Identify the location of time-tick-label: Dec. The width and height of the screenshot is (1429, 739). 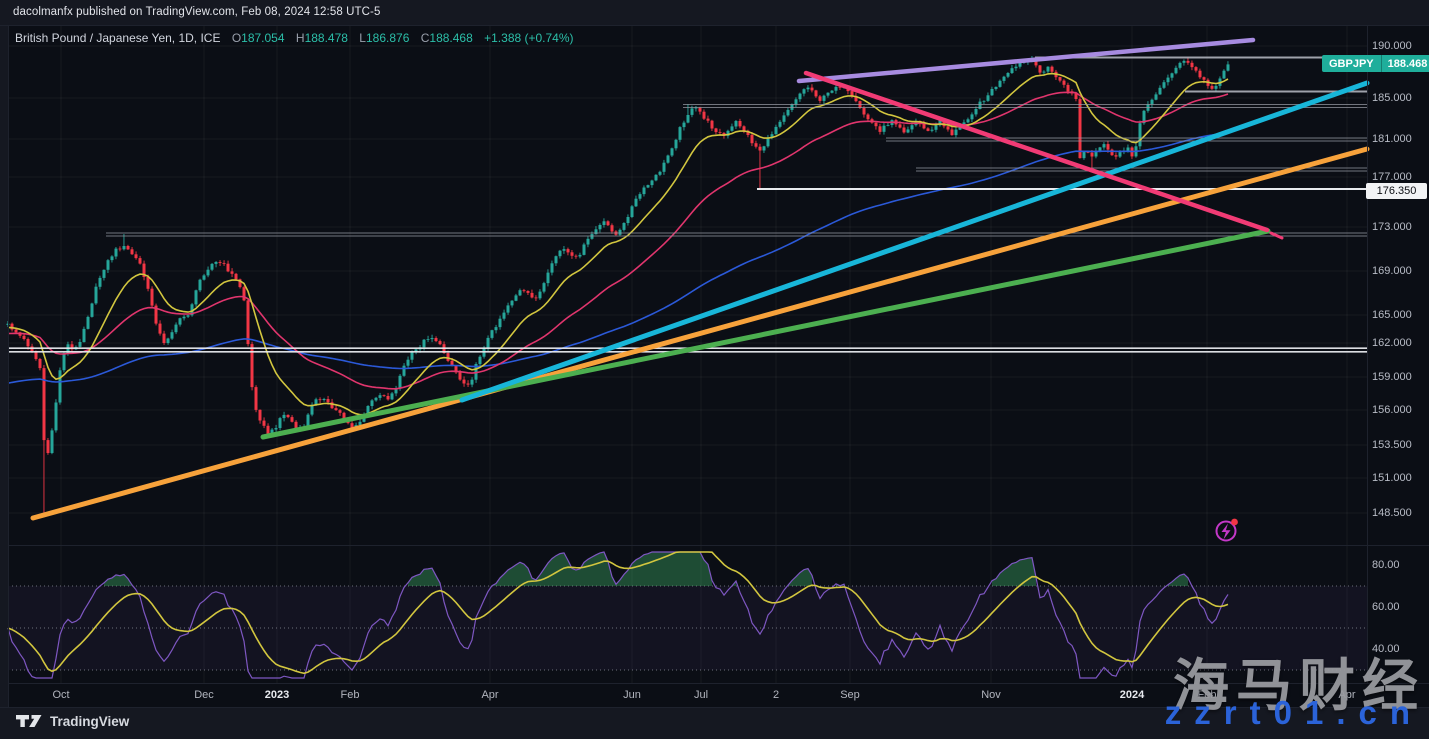
(204, 695).